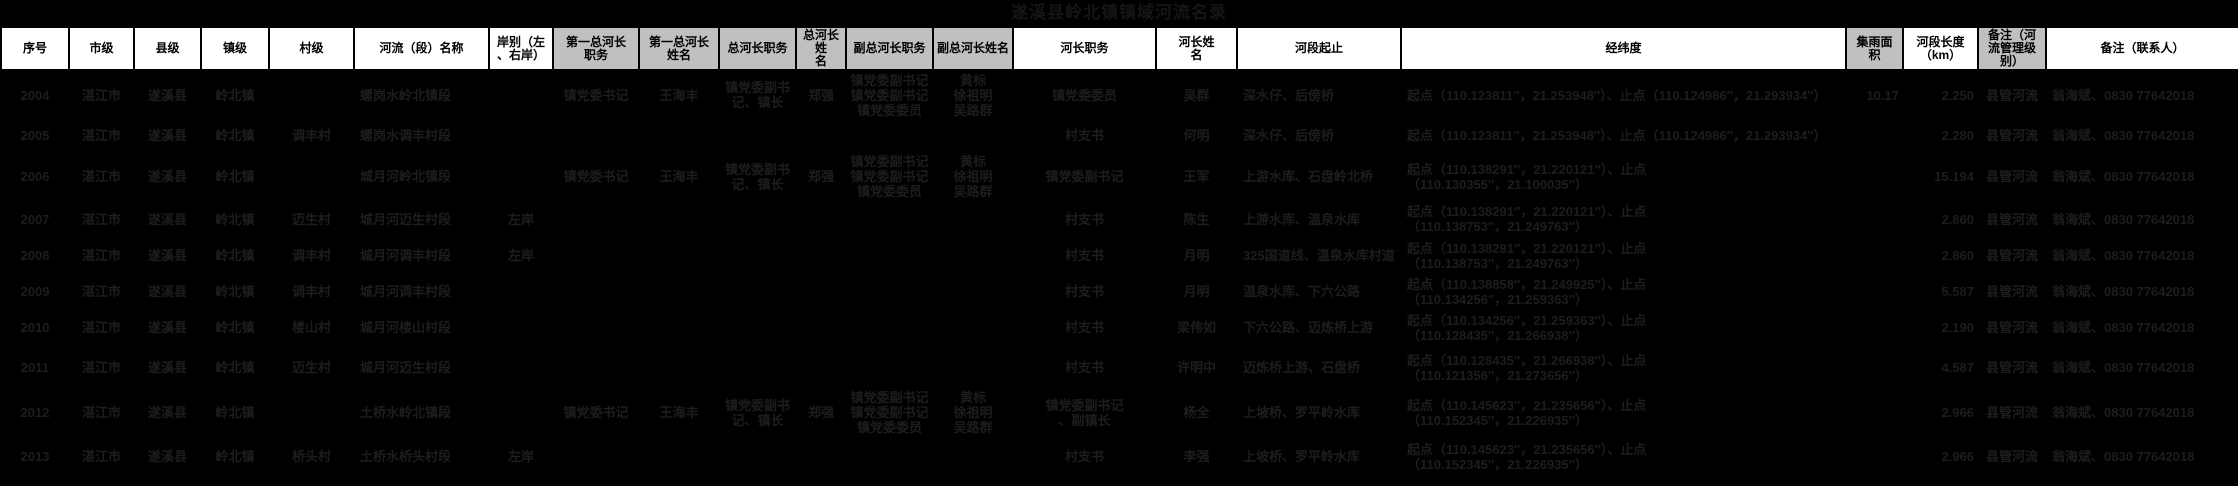 The image size is (2238, 486). What do you see at coordinates (1084, 176) in the screenshot?
I see `table-cell: 镇党委副书记` at bounding box center [1084, 176].